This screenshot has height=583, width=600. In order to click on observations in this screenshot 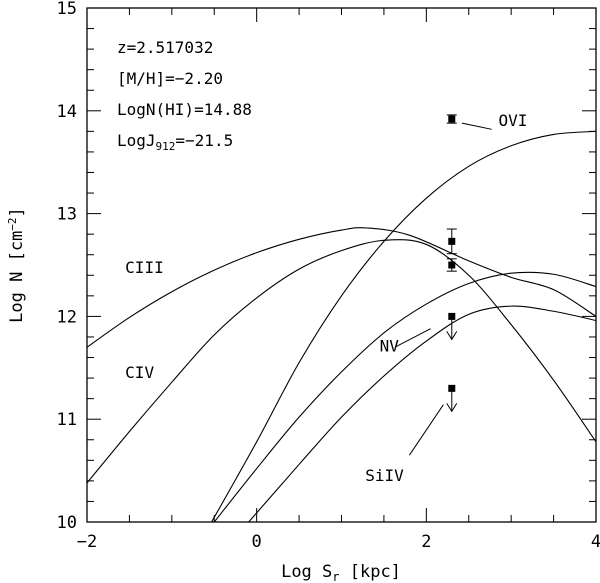, I will do `click(452, 263)`.